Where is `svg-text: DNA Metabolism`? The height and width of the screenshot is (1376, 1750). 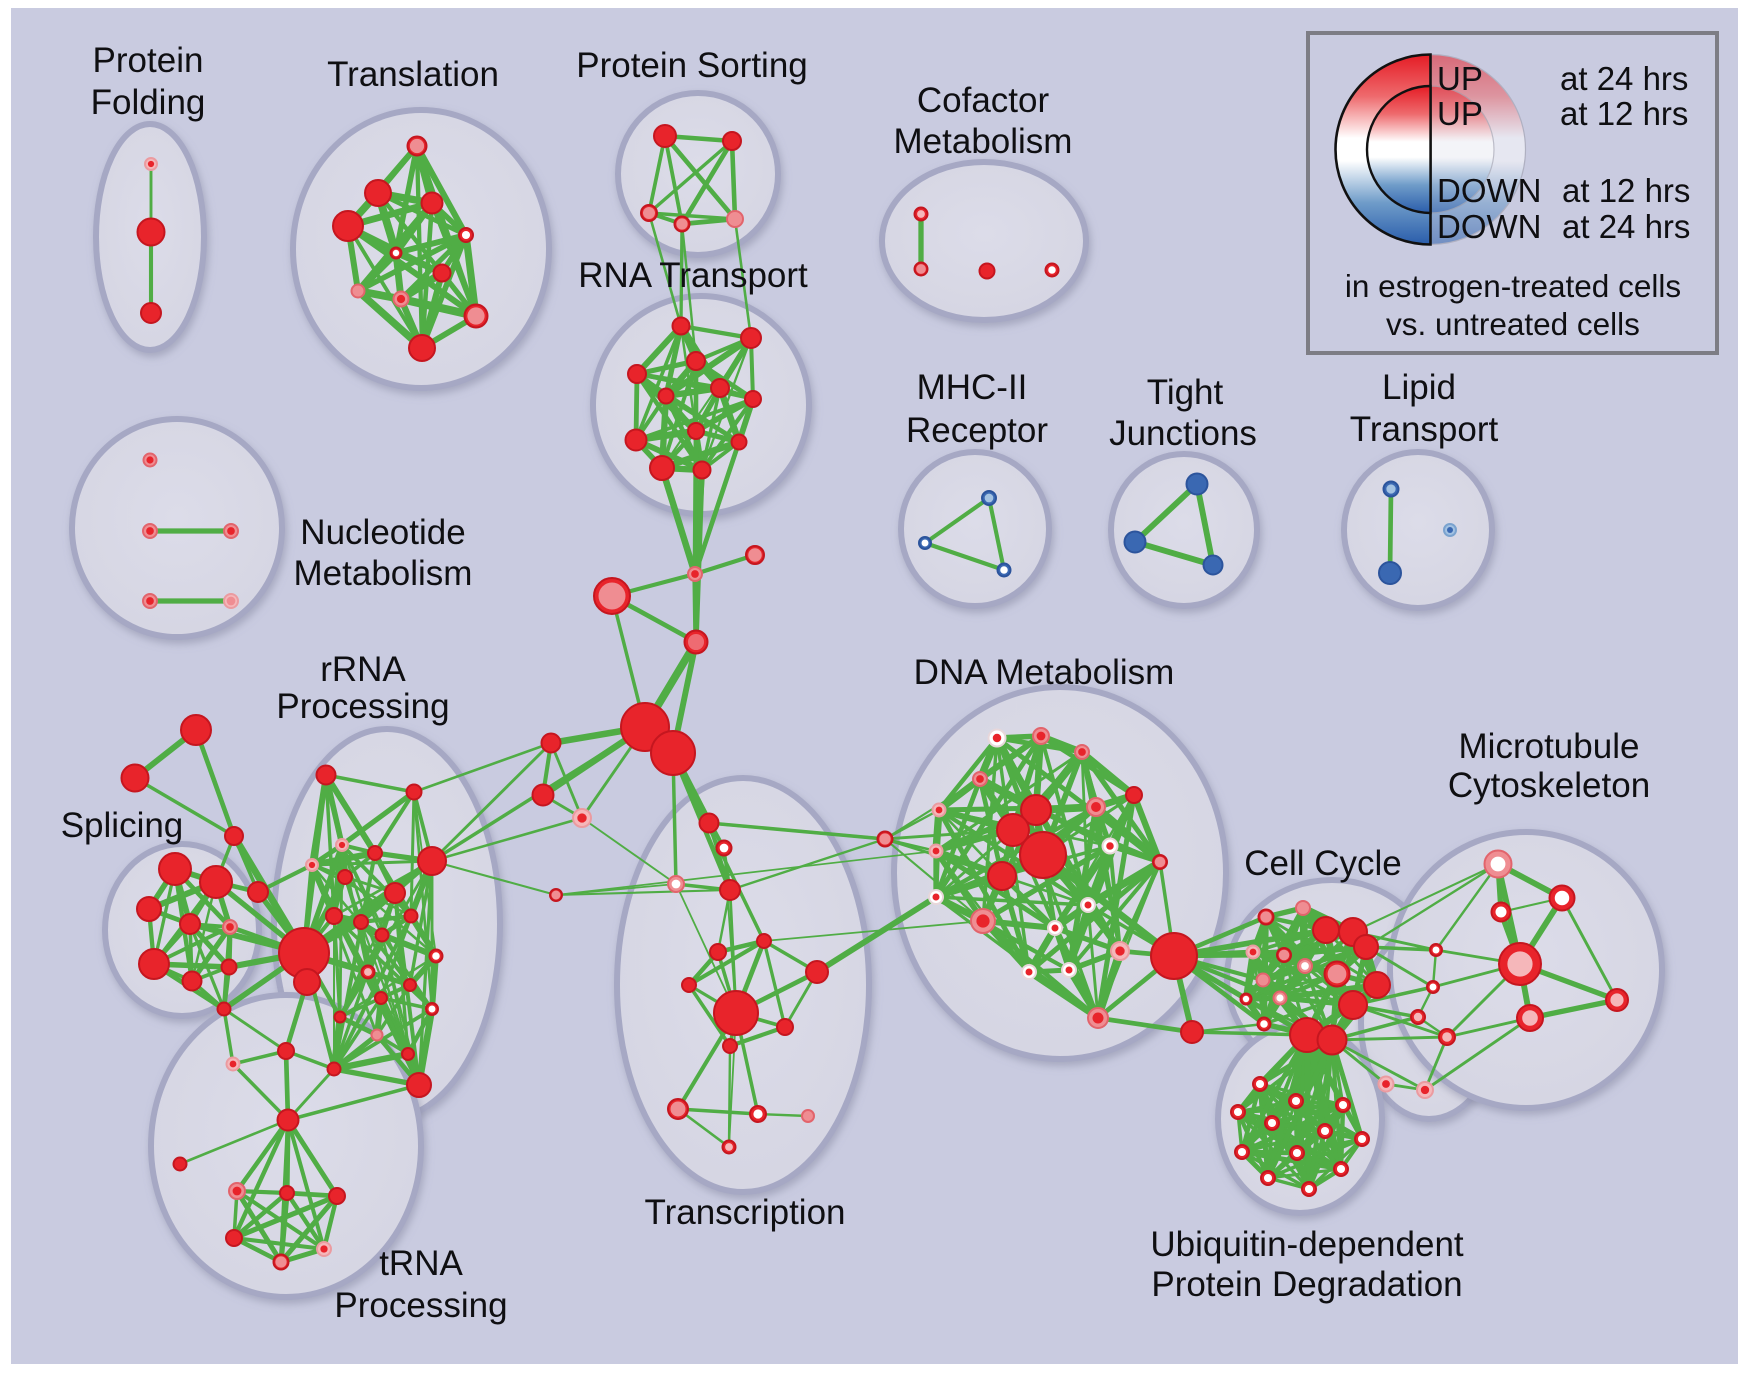
svg-text: DNA Metabolism is located at coordinates (1044, 672).